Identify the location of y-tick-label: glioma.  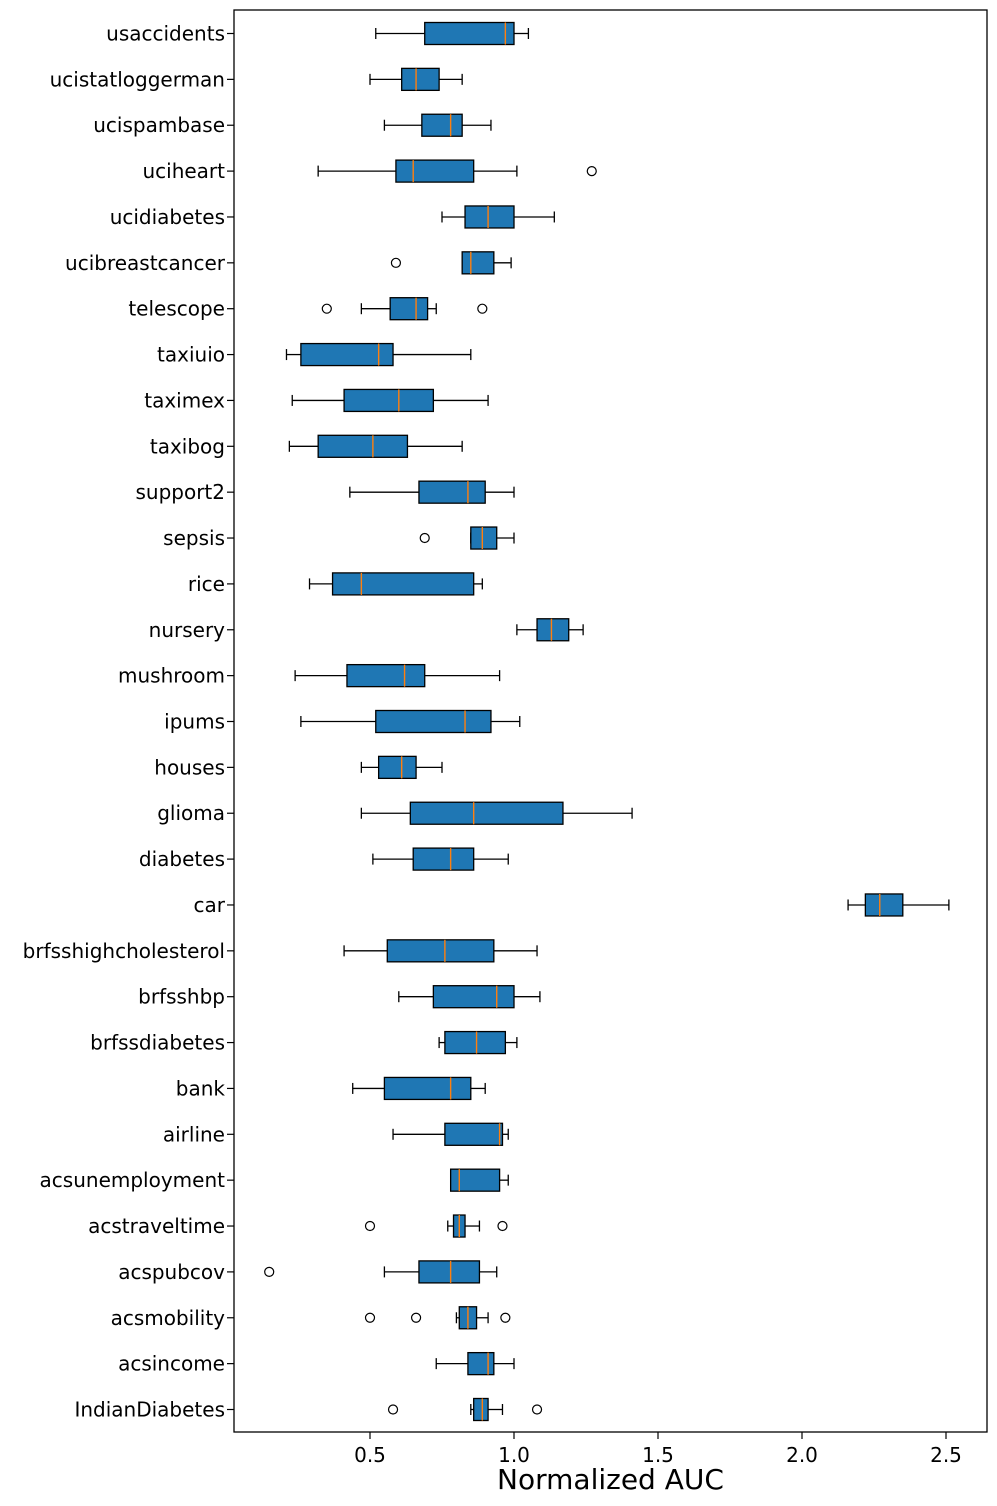
(191, 813).